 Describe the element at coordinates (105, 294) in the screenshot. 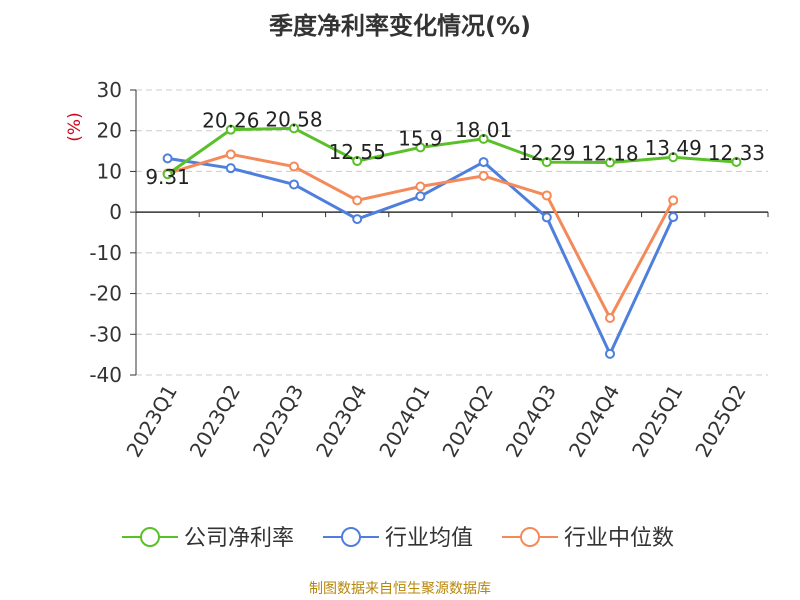

I see `y-tick-label: -20` at that location.